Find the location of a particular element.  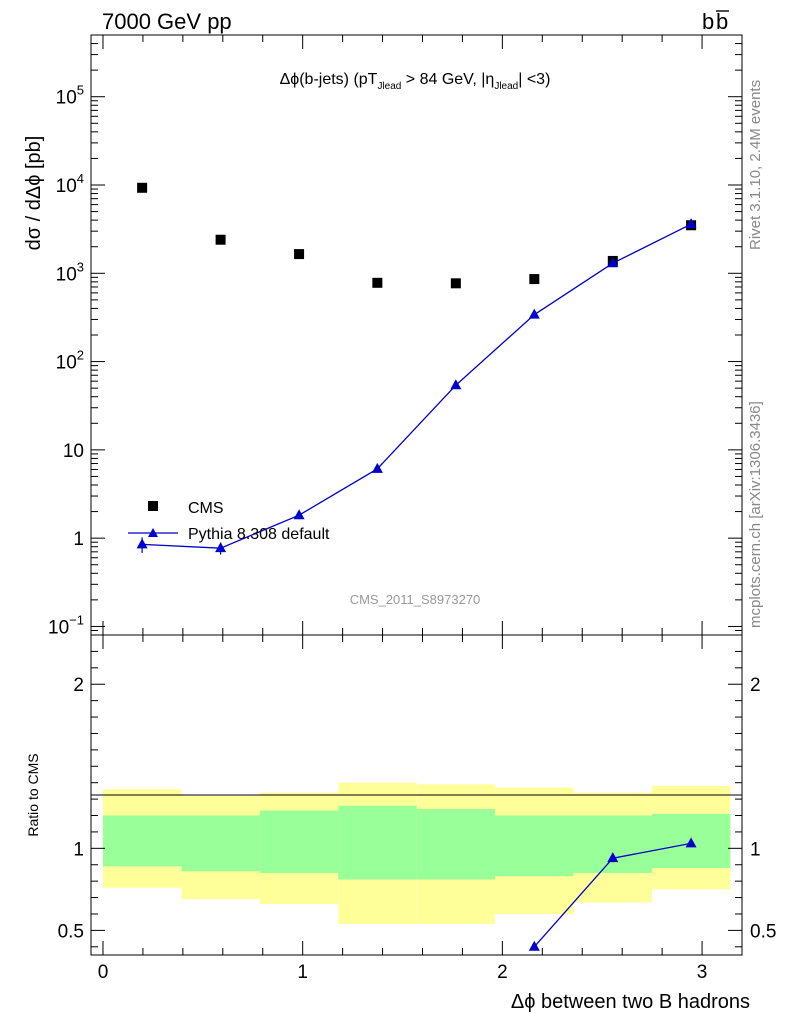

main-y-tick-label: 10 is located at coordinates (73, 451).